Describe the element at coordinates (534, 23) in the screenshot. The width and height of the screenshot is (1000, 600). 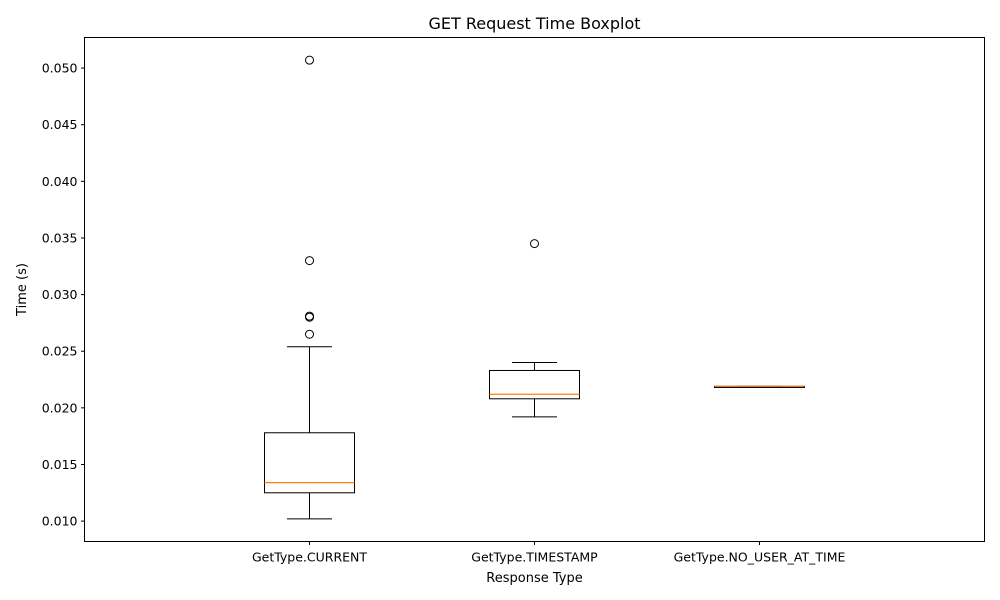
I see `chart-title: GET Request Time Boxplot` at that location.